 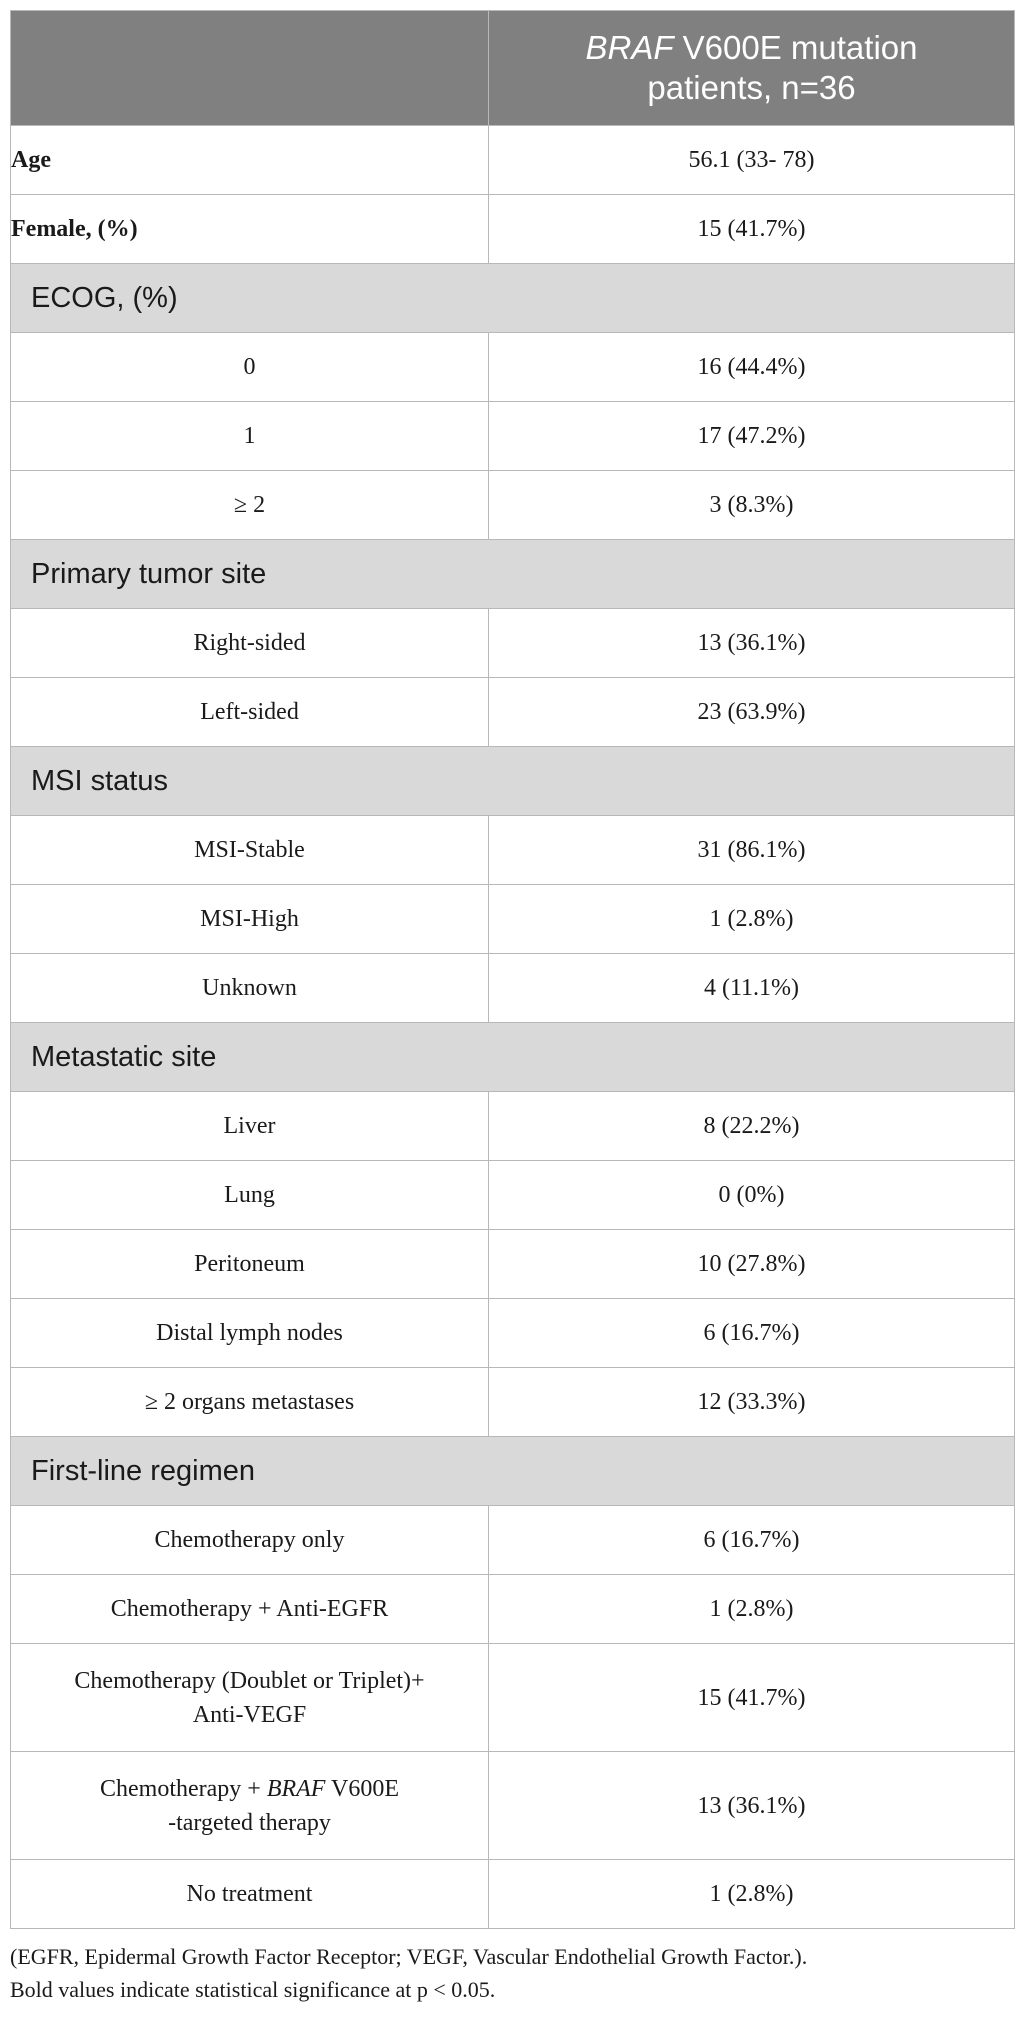 What do you see at coordinates (249, 643) in the screenshot?
I see `row-label: Right-sided` at bounding box center [249, 643].